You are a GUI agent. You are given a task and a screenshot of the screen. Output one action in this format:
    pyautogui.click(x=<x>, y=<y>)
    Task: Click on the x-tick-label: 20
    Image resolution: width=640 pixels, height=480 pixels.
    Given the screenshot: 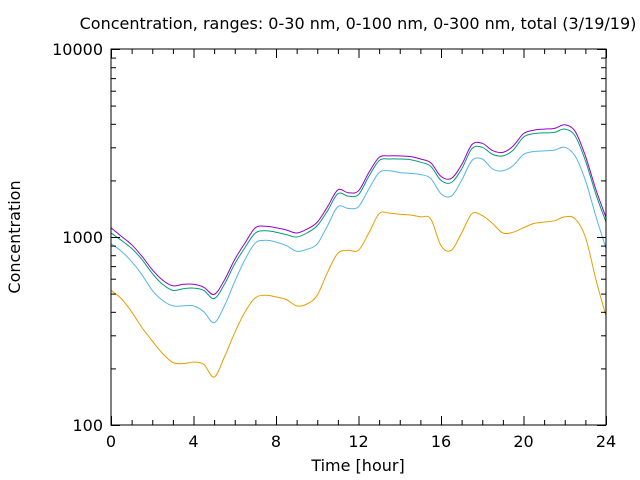 What is the action you would take?
    pyautogui.click(x=523, y=441)
    